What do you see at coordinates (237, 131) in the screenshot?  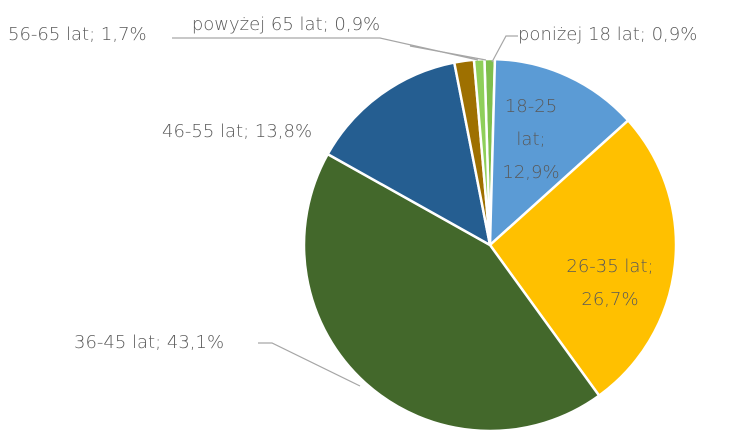 I see `data-label: 46-55 lat; 13,8%` at bounding box center [237, 131].